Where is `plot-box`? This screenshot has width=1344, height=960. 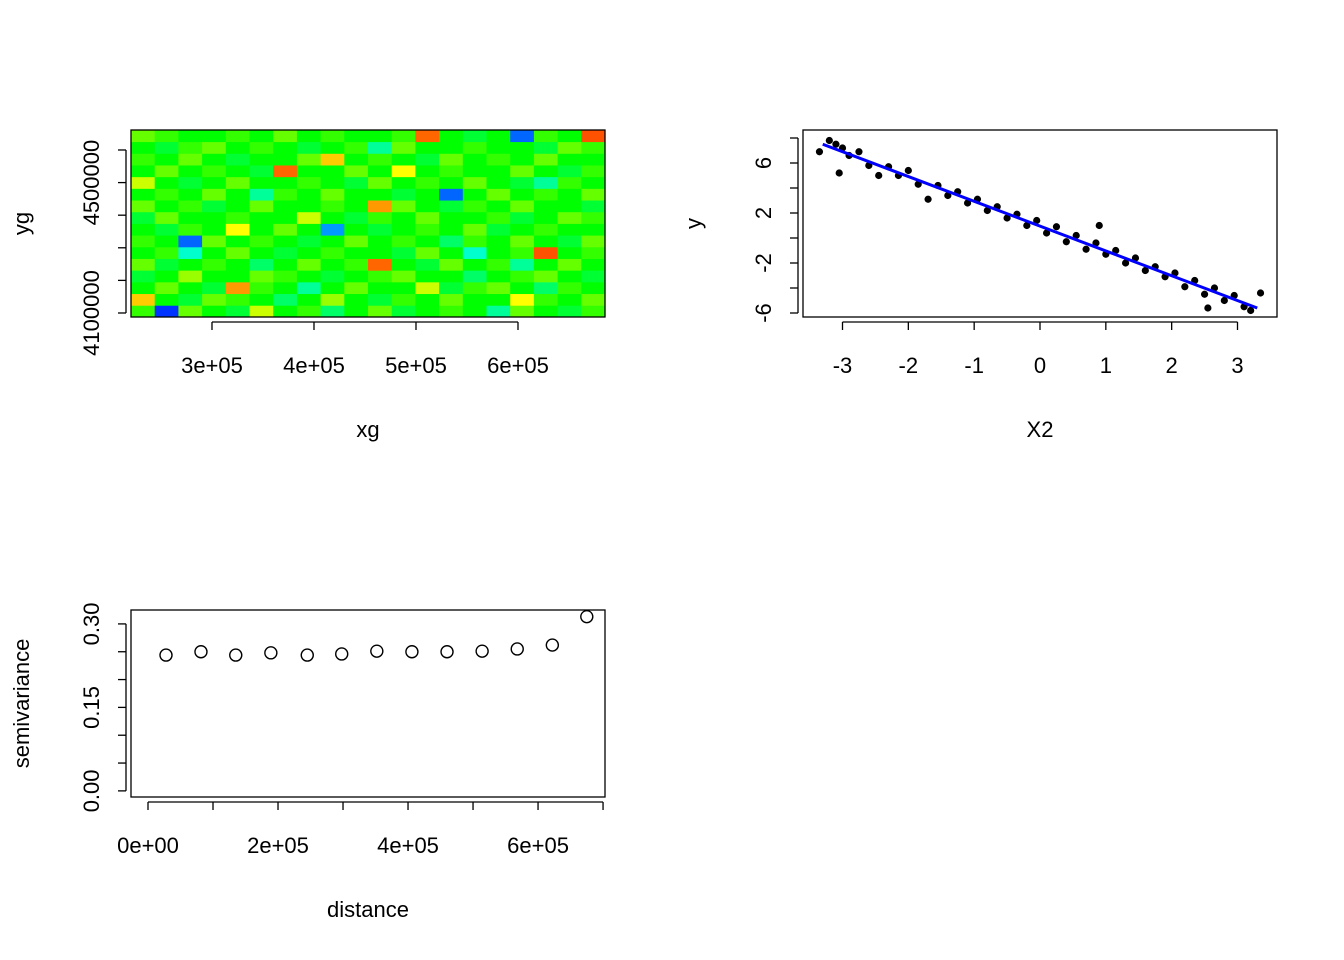 plot-box is located at coordinates (368, 223).